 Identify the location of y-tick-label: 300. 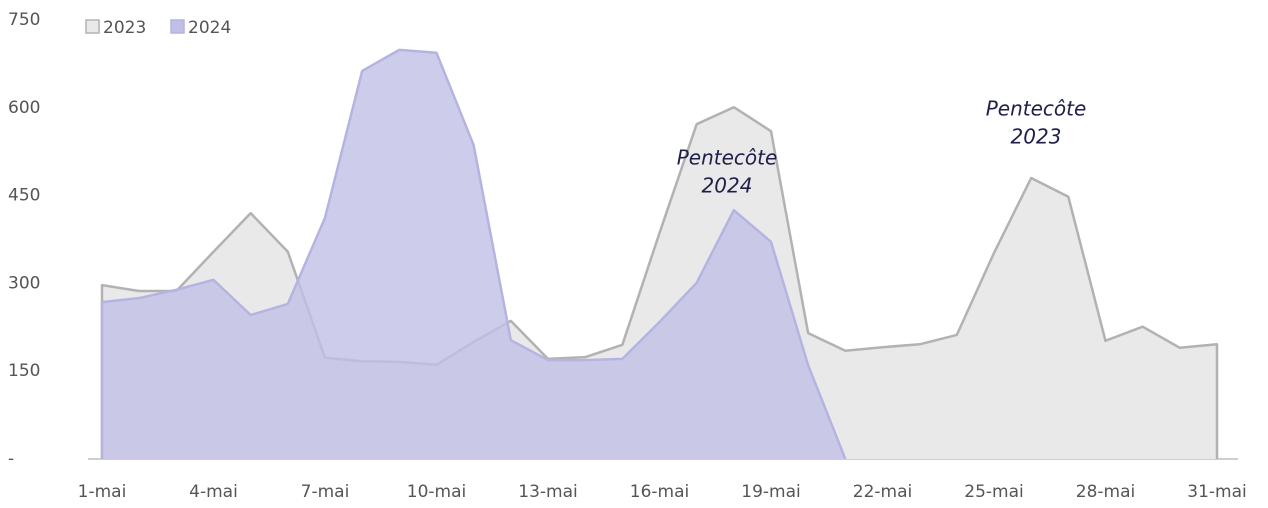
(24, 283).